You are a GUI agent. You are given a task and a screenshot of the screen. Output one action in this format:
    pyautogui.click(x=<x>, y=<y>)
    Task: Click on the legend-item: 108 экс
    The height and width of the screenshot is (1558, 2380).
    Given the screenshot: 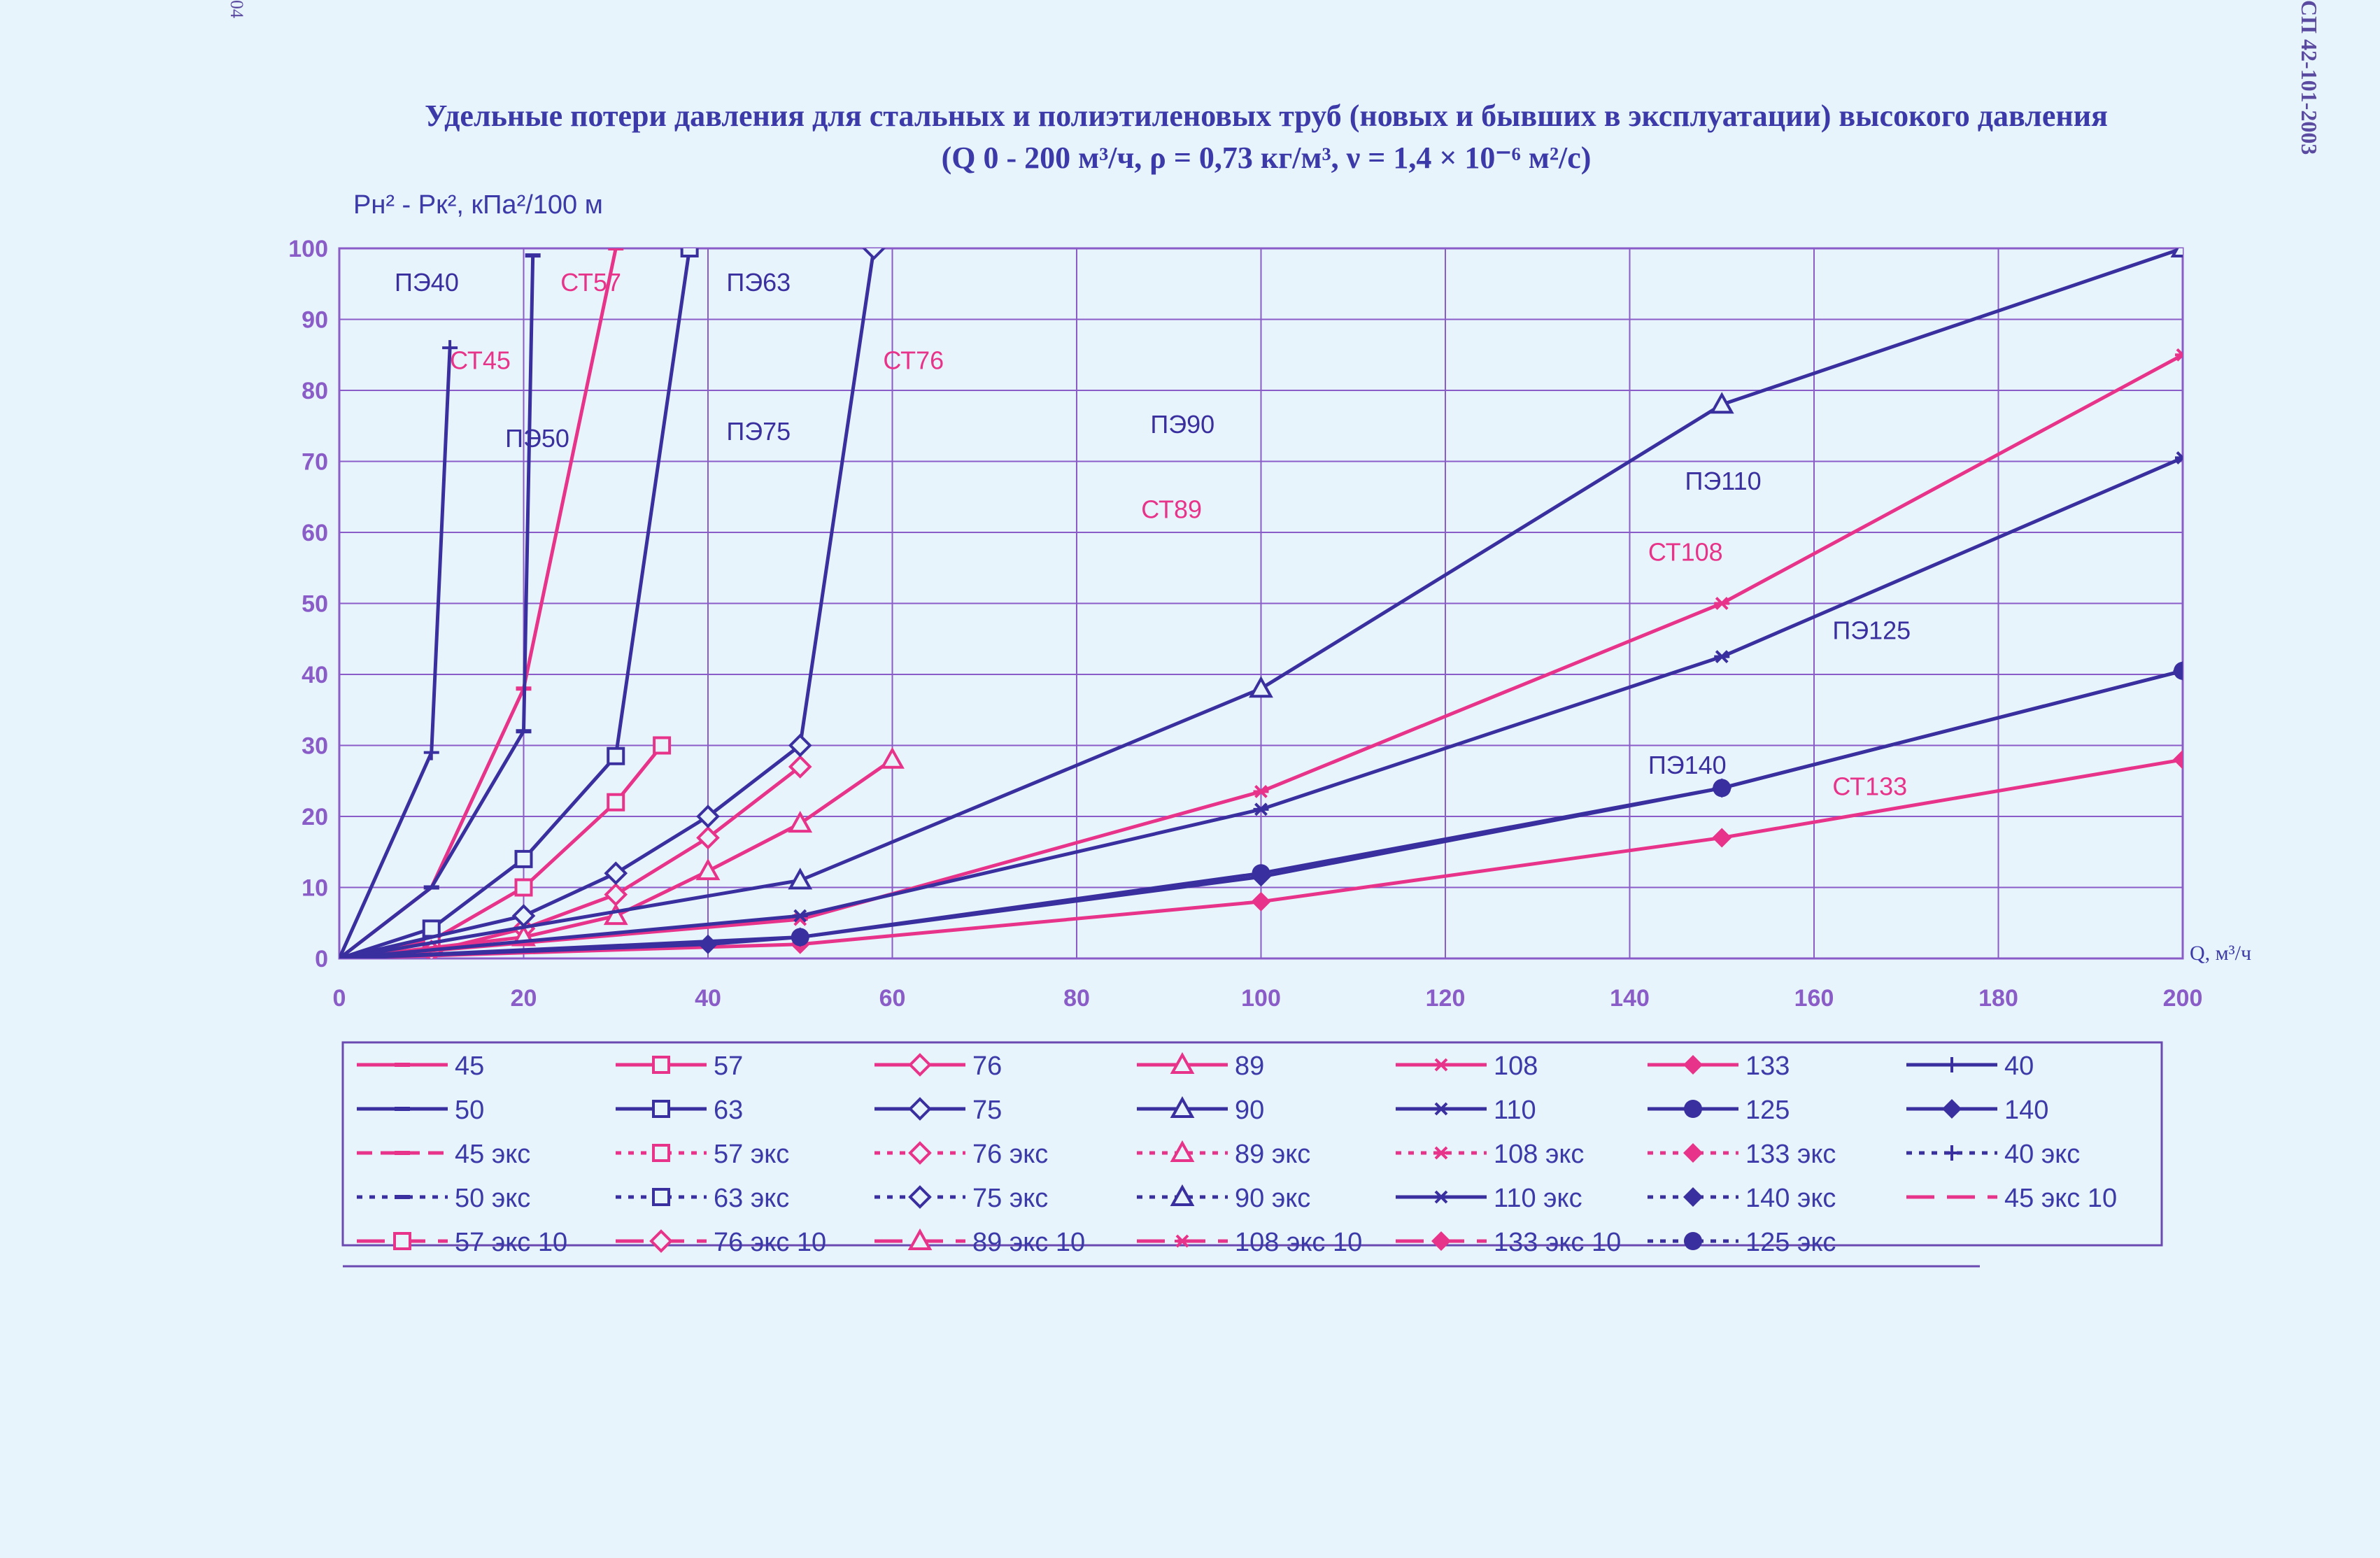 What is the action you would take?
    pyautogui.click(x=1490, y=1155)
    